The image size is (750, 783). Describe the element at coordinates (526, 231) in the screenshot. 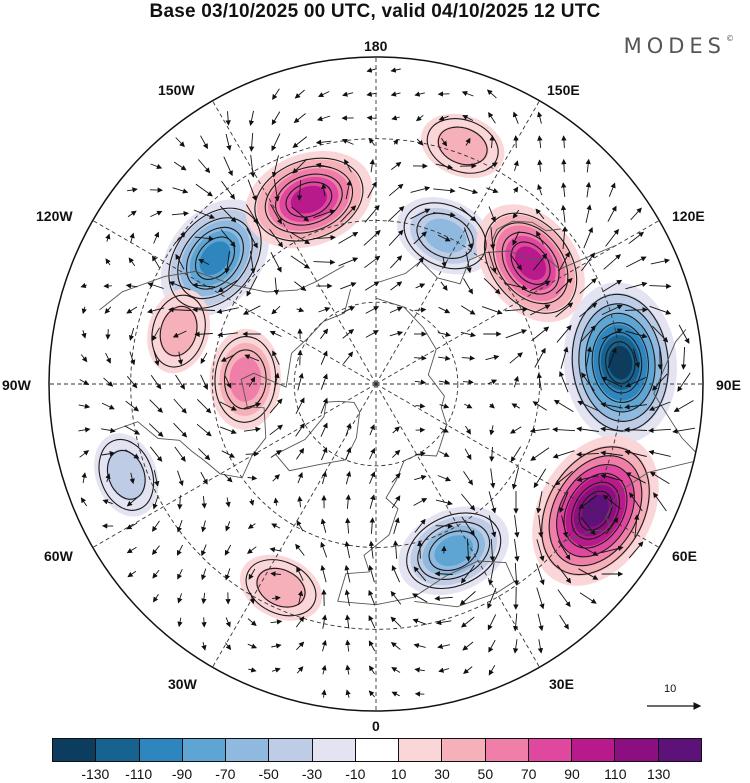

I see `coastline` at that location.